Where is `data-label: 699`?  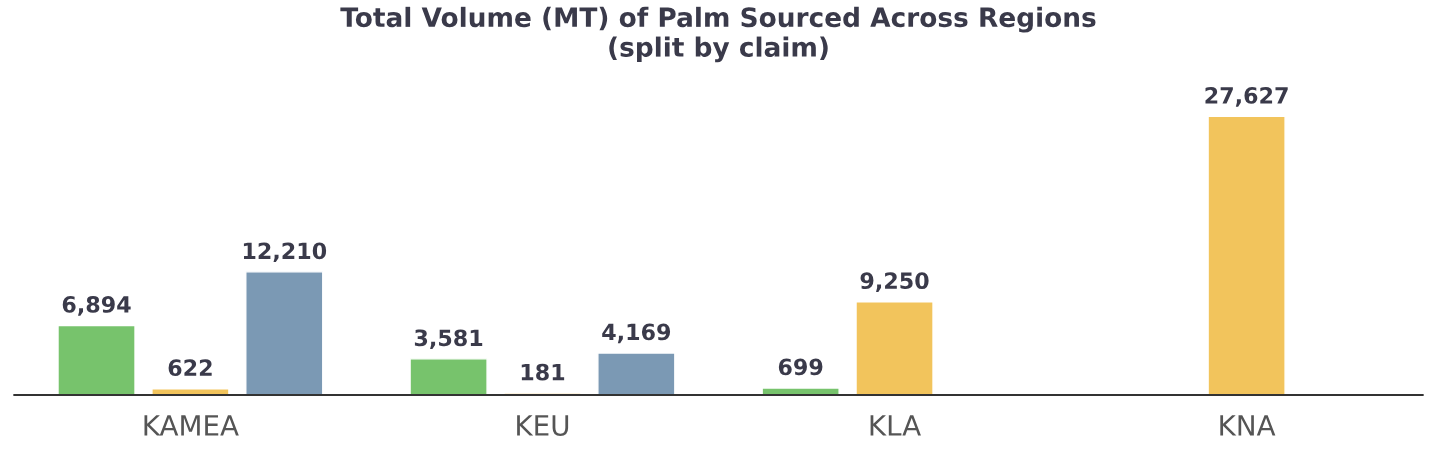
data-label: 699 is located at coordinates (800, 367).